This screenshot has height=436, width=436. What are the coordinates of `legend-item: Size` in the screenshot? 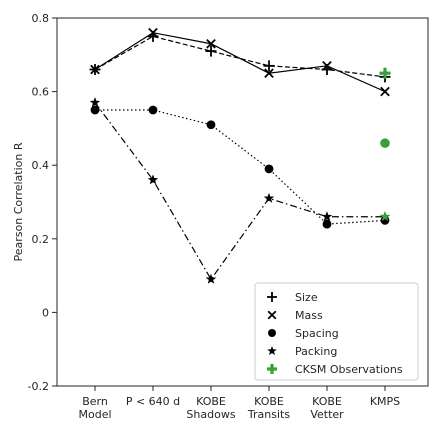 It's located at (292, 297).